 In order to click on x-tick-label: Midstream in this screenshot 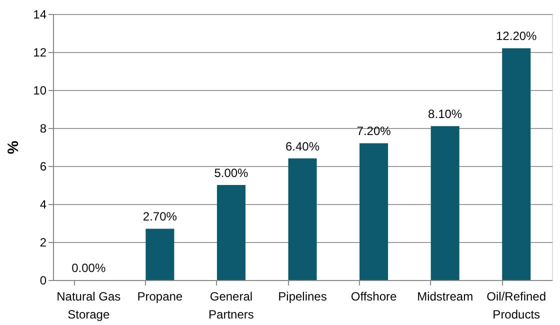, I will do `click(445, 297)`.